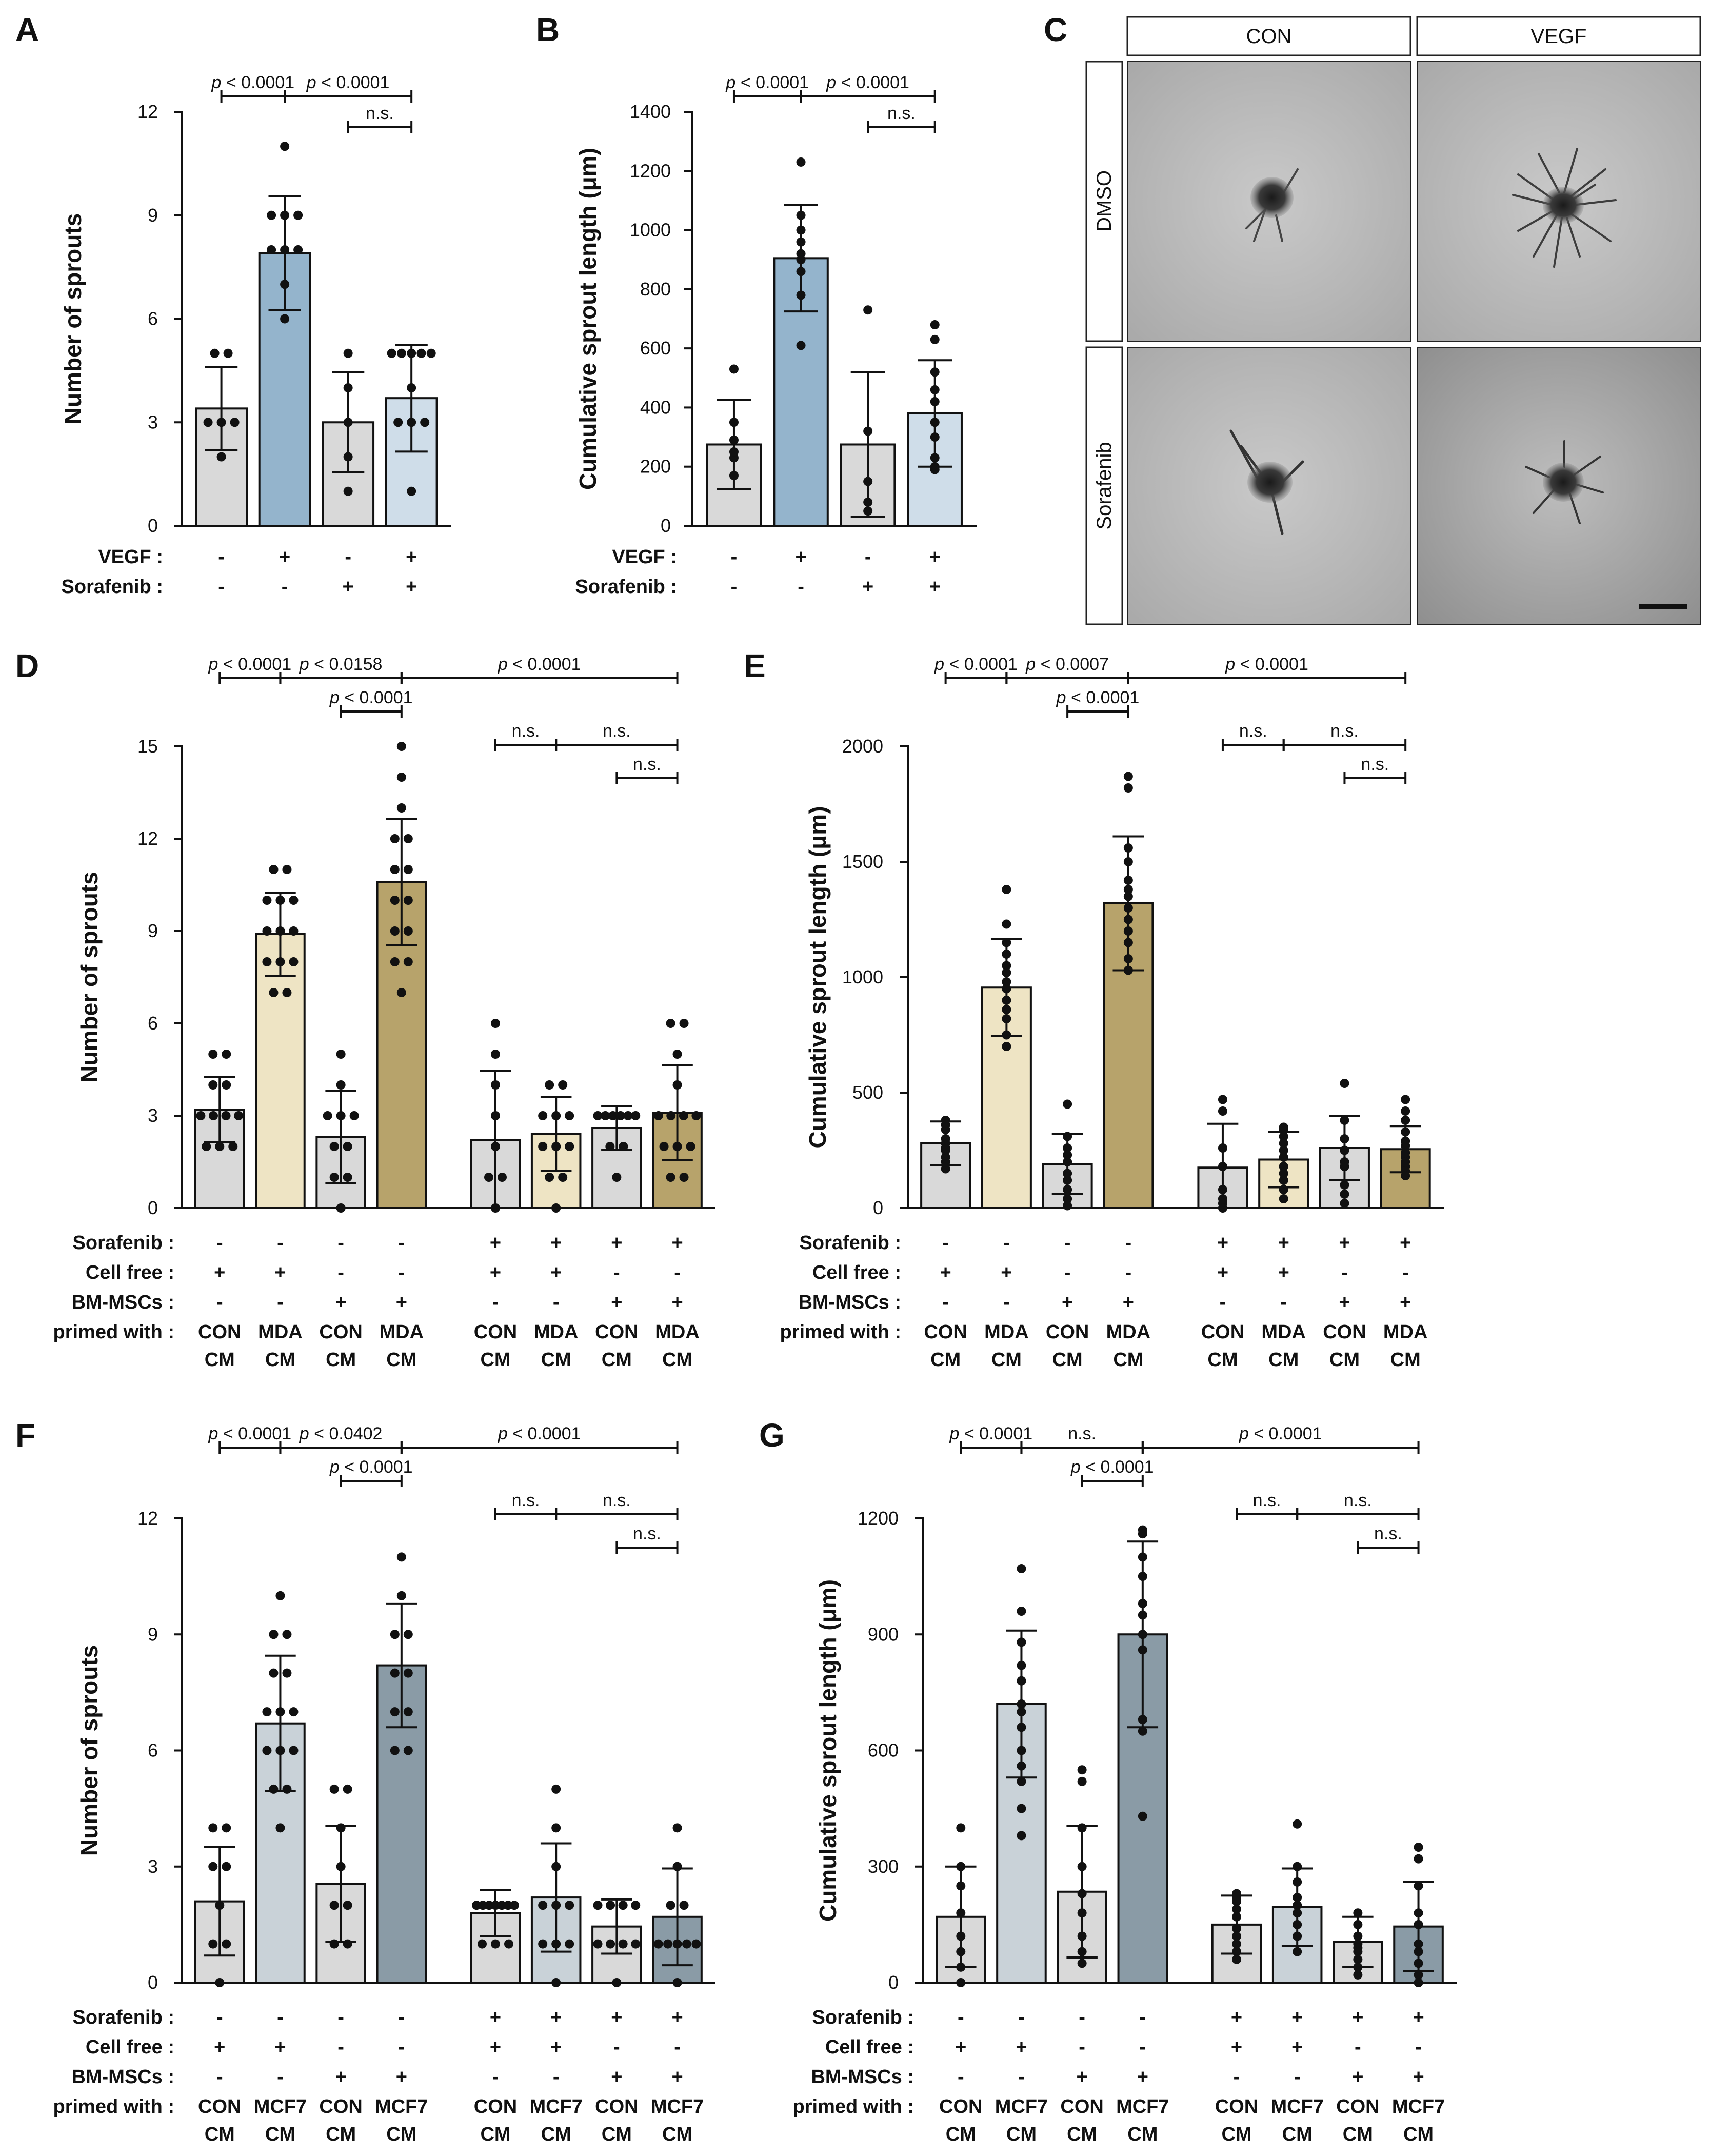  I want to click on p-value: < 0.0001, so click(353, 83).